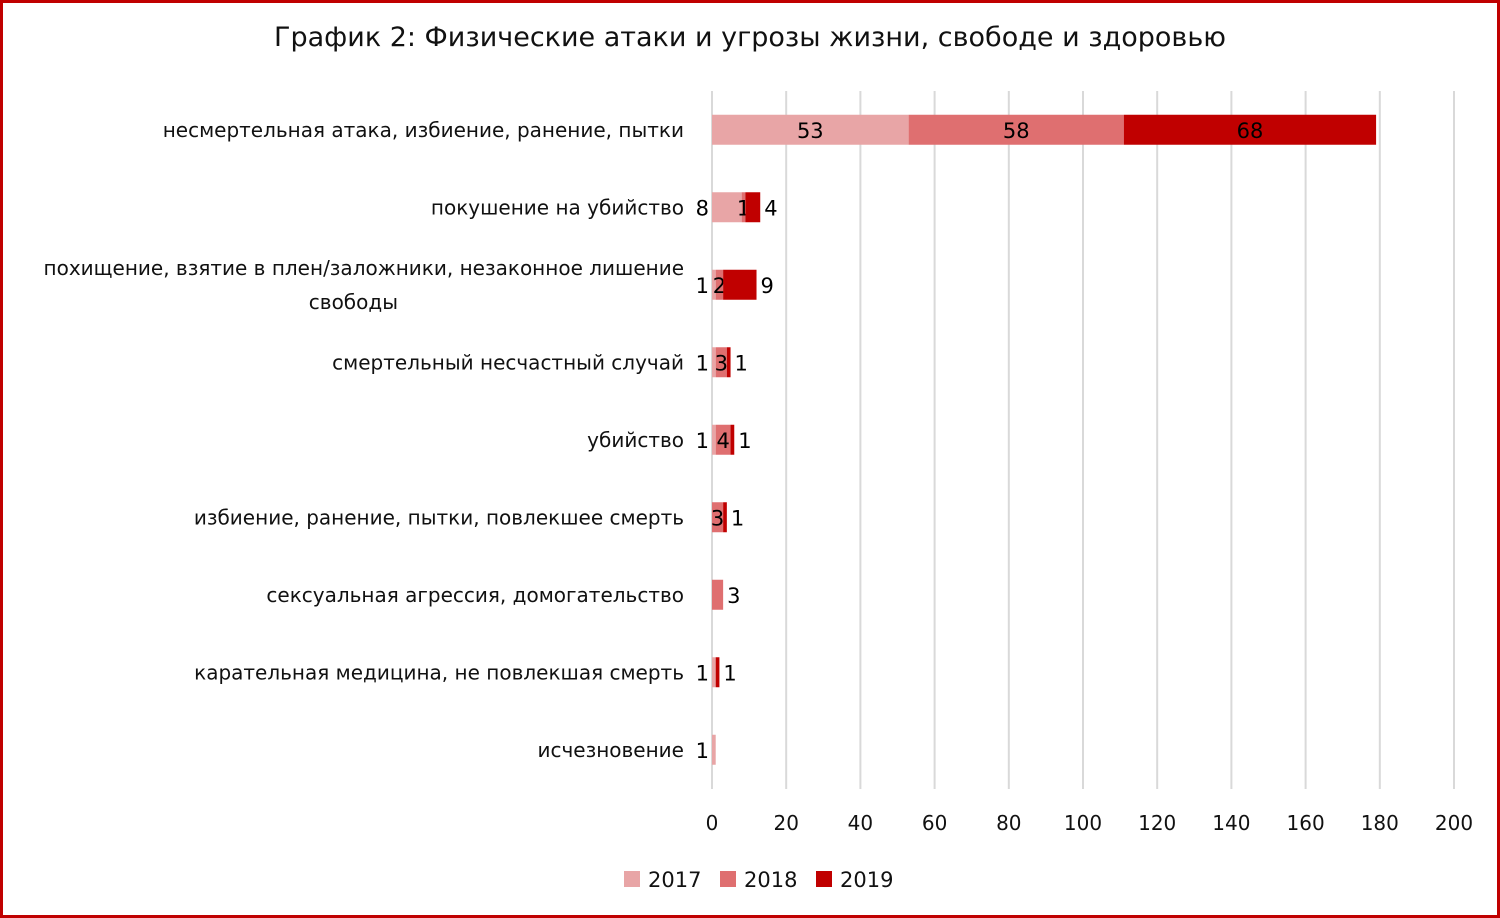  Describe the element at coordinates (860, 823) in the screenshot. I see `x-tick-label: 40` at that location.